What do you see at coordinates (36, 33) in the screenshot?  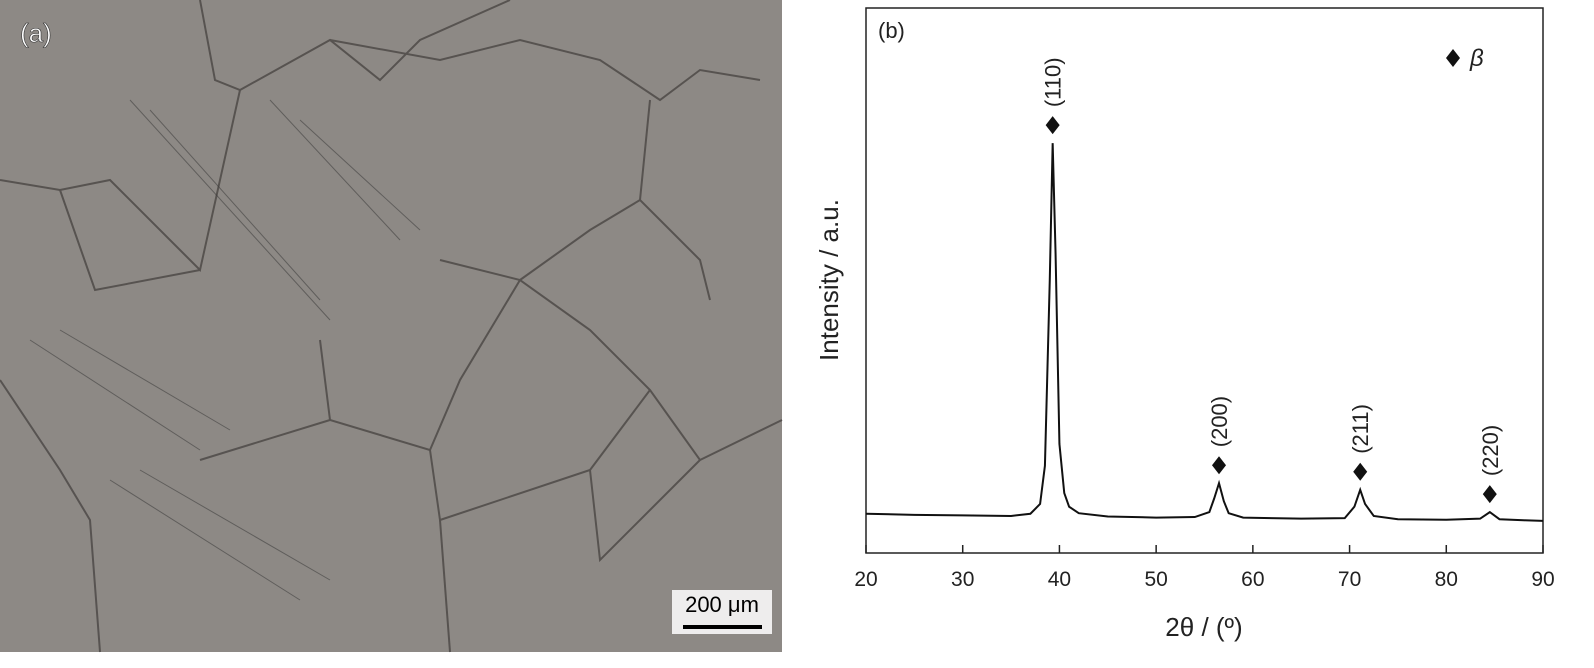 I see `panel-label: (a)` at bounding box center [36, 33].